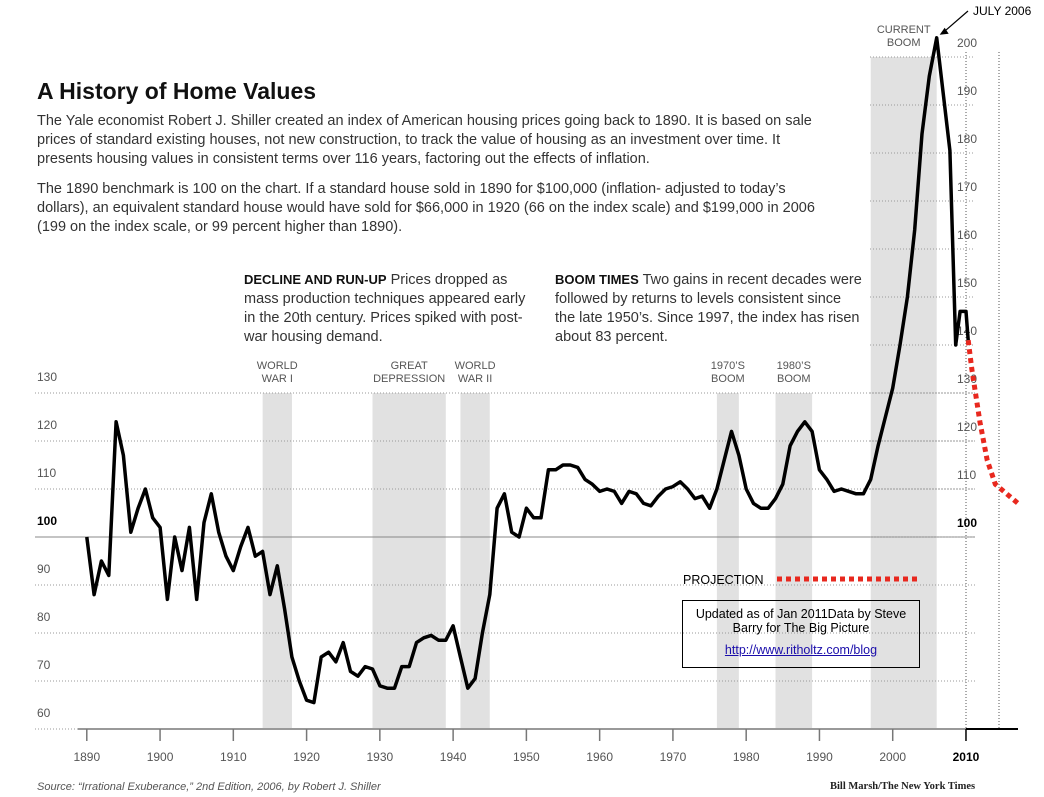 The height and width of the screenshot is (797, 1044). What do you see at coordinates (47, 521) in the screenshot?
I see `y-tick-label: 100` at bounding box center [47, 521].